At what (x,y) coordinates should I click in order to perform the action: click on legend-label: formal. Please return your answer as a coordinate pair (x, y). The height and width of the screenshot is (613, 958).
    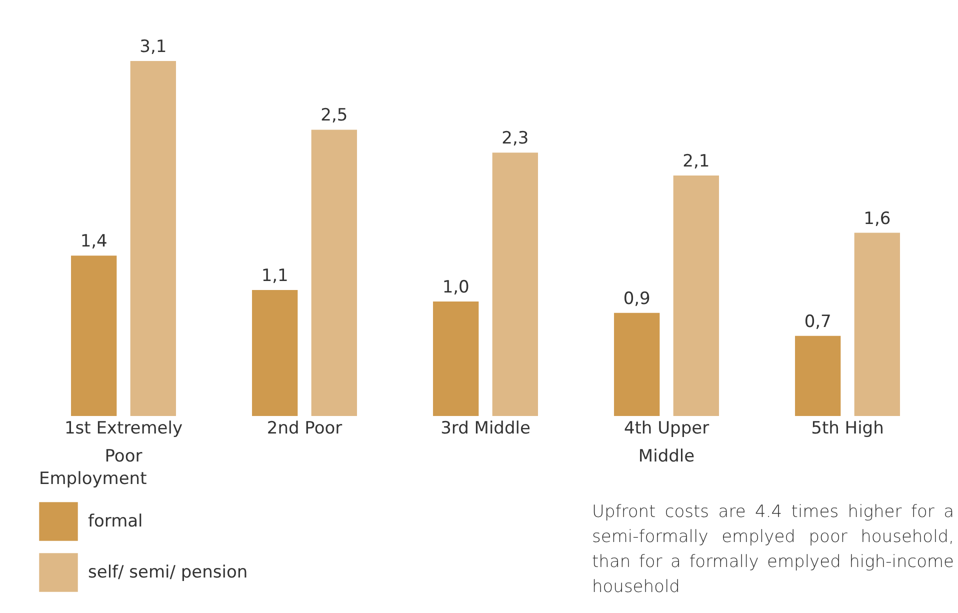
    Looking at the image, I should click on (115, 522).